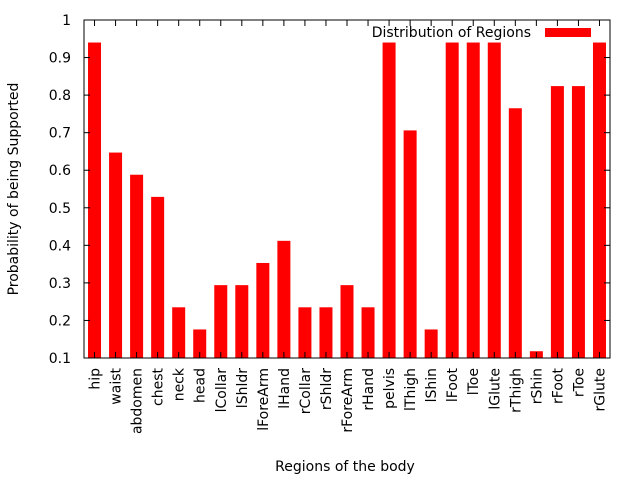 Image resolution: width=640 pixels, height=484 pixels. What do you see at coordinates (432, 385) in the screenshot?
I see `x-tick-label: lShin` at bounding box center [432, 385].